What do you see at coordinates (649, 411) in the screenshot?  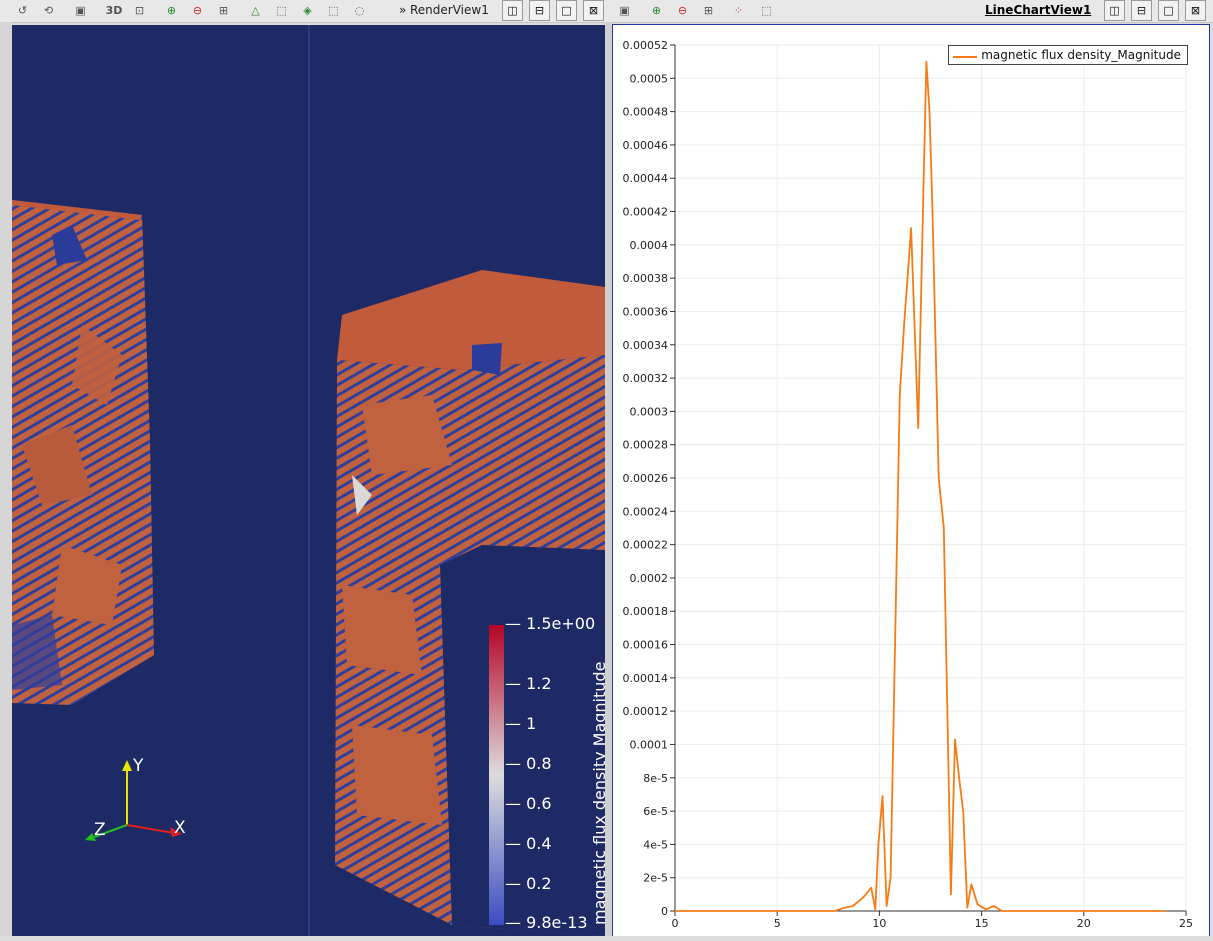 I see `y-tick-label: 0.0003` at bounding box center [649, 411].